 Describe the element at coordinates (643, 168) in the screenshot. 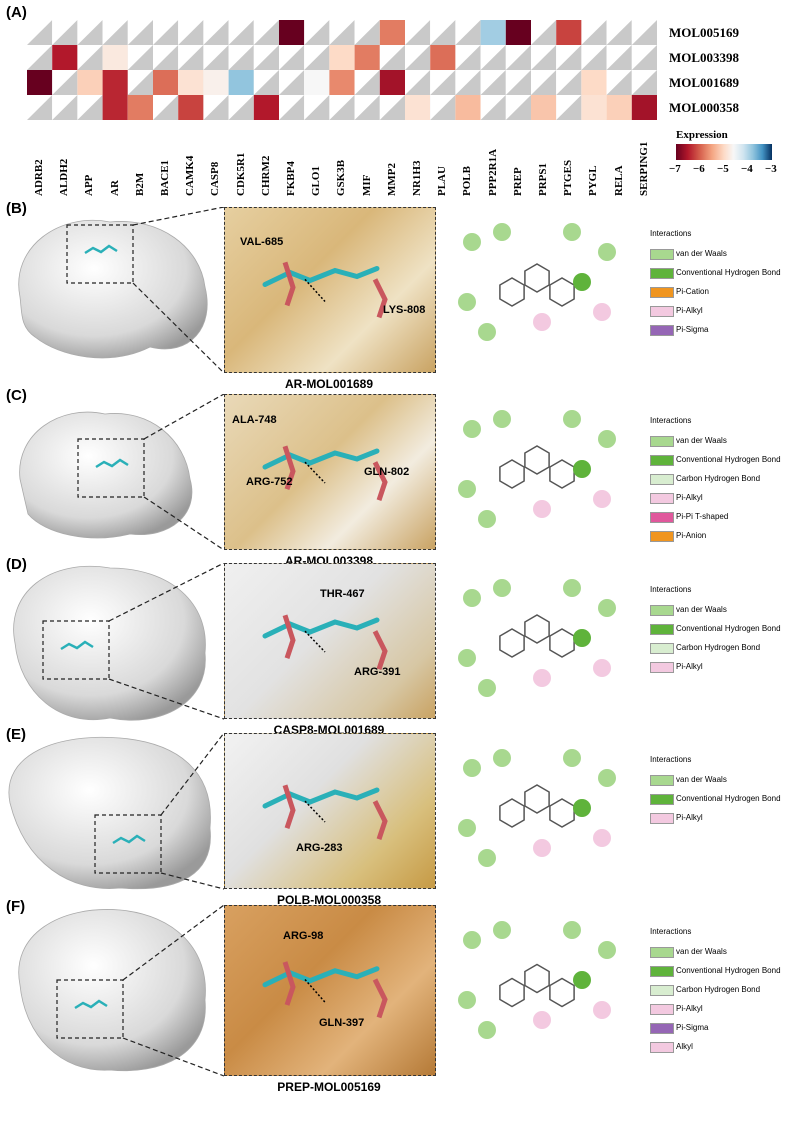

I see `heatmap-col-label: SERPING1` at that location.